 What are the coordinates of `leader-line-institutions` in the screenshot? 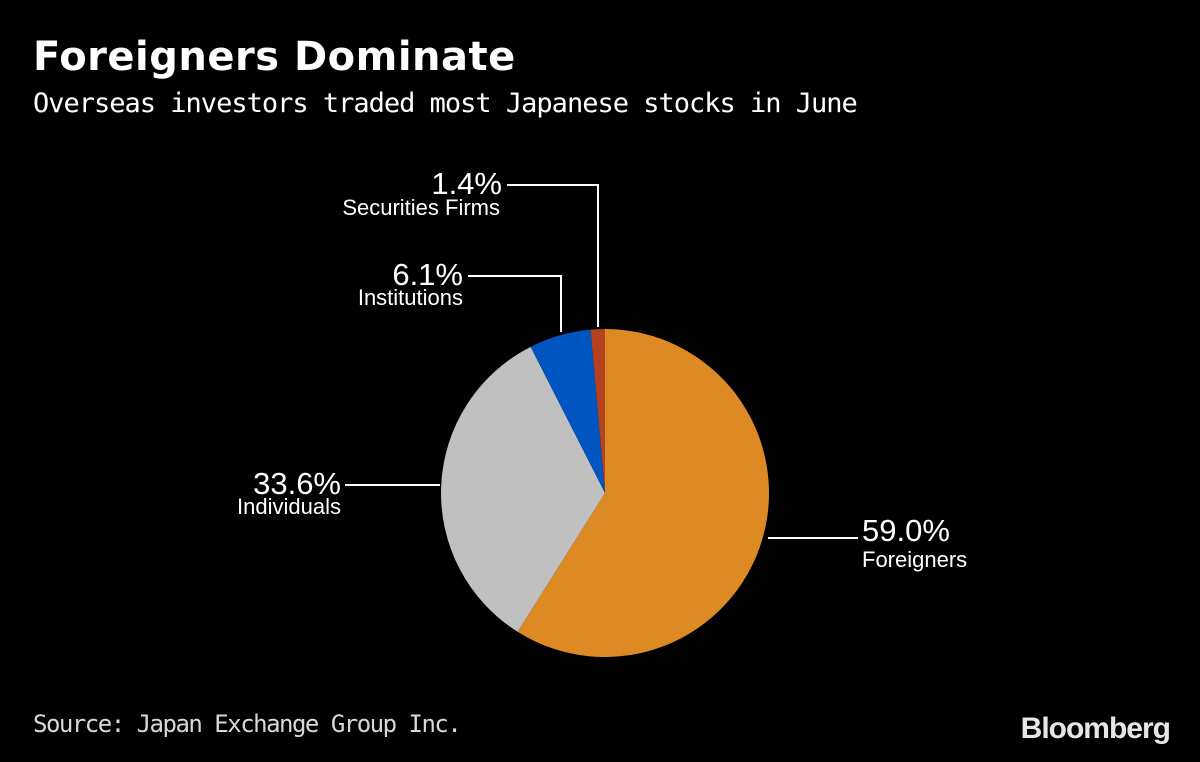 It's located at (515, 303).